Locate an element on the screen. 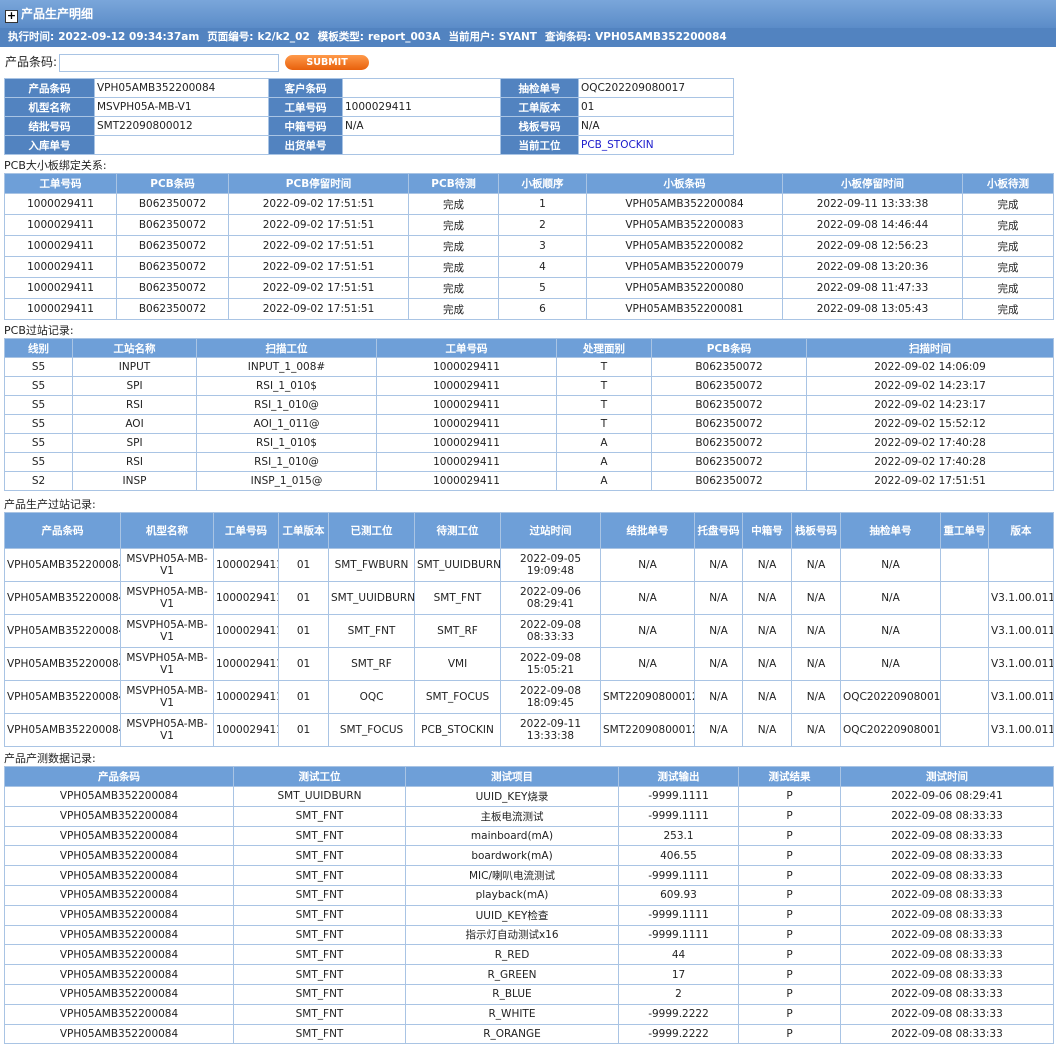  table-cell: VPH05AMB352200081 is located at coordinates (684, 309).